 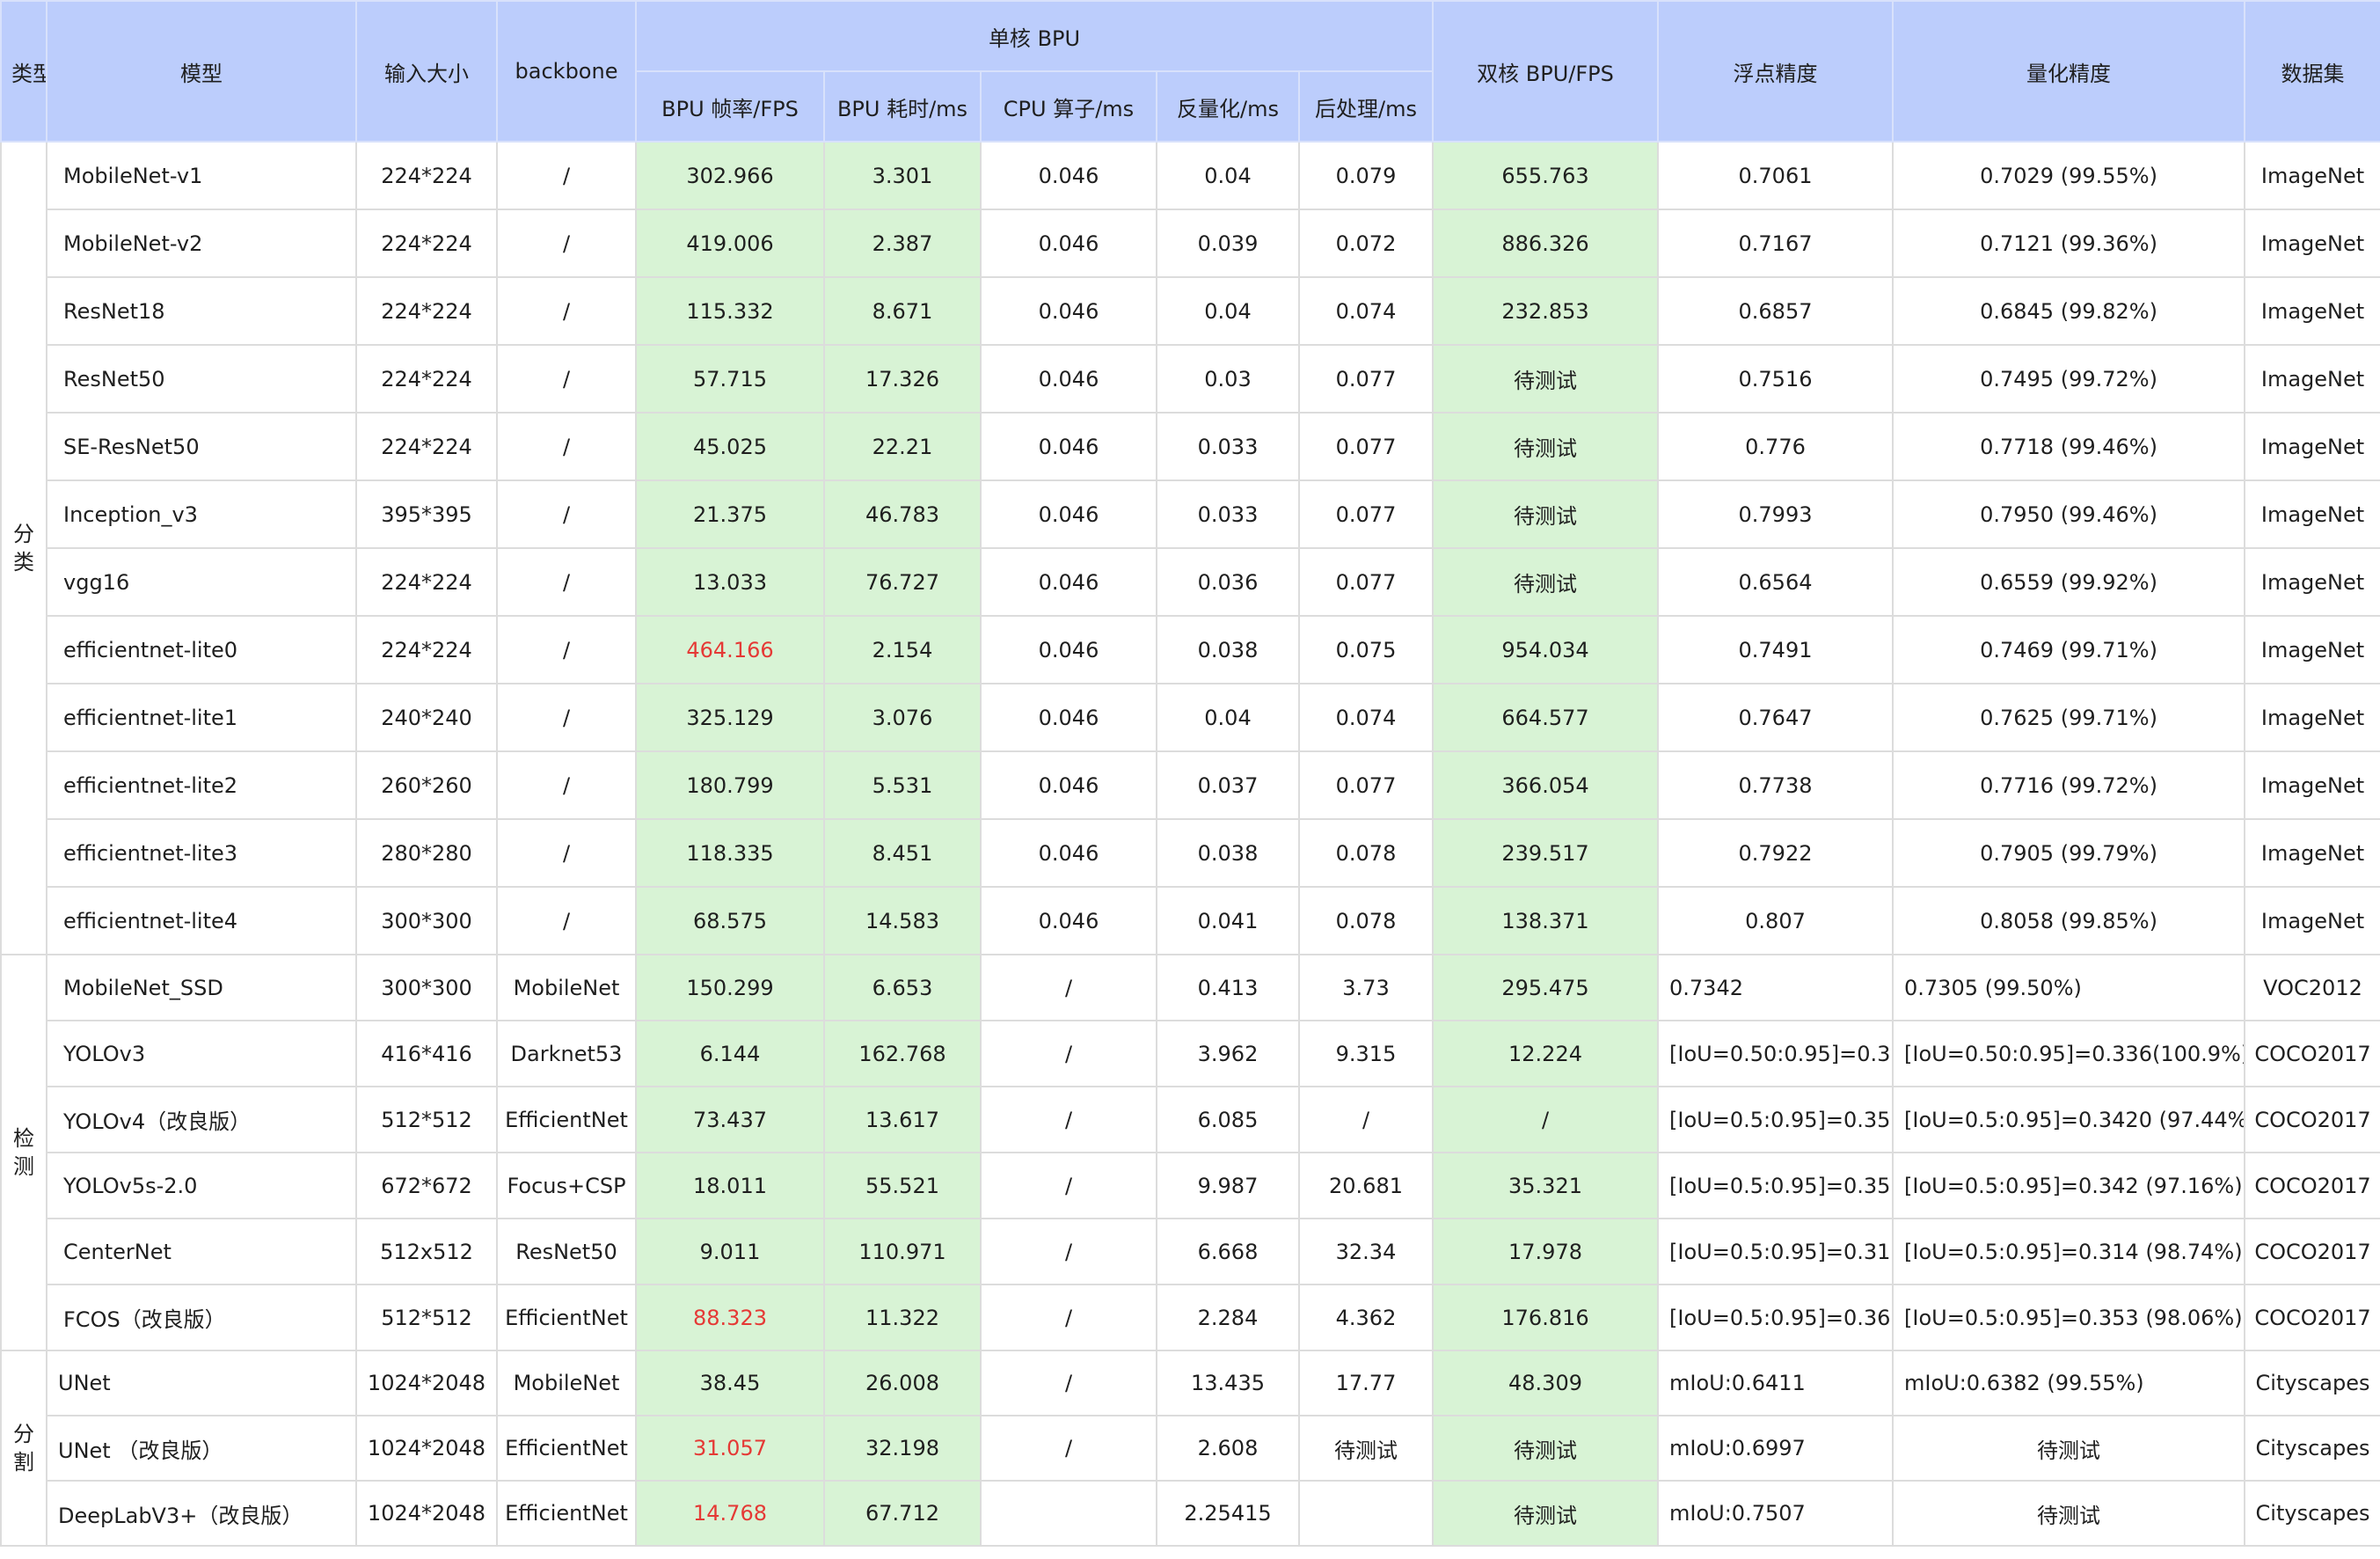 What do you see at coordinates (426, 920) in the screenshot?
I see `input-size-cell: 300*300` at bounding box center [426, 920].